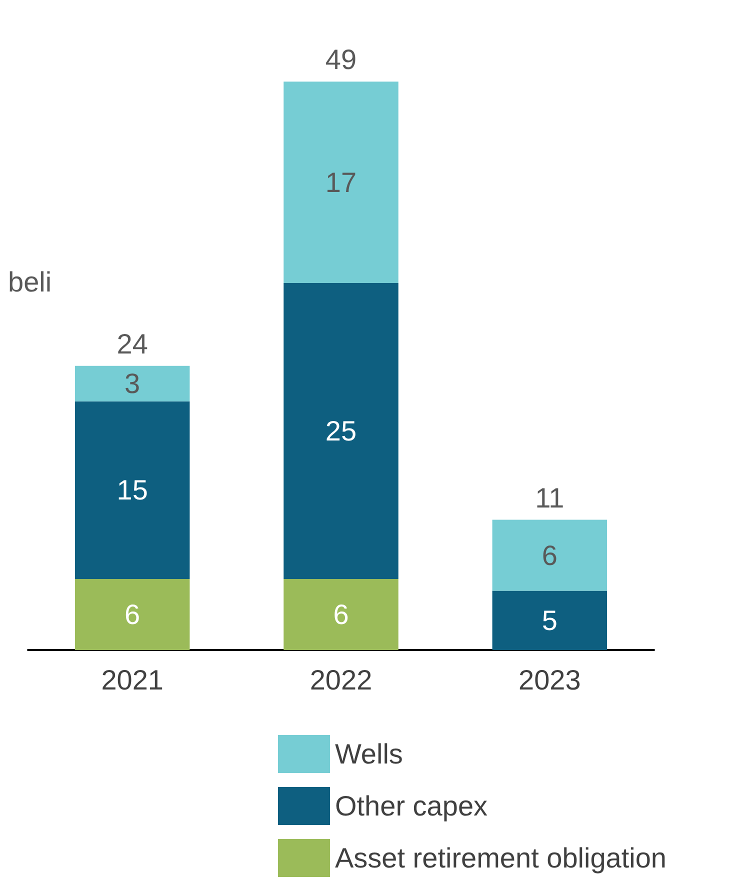 The width and height of the screenshot is (752, 885). What do you see at coordinates (411, 806) in the screenshot?
I see `legend-label: Other capex` at bounding box center [411, 806].